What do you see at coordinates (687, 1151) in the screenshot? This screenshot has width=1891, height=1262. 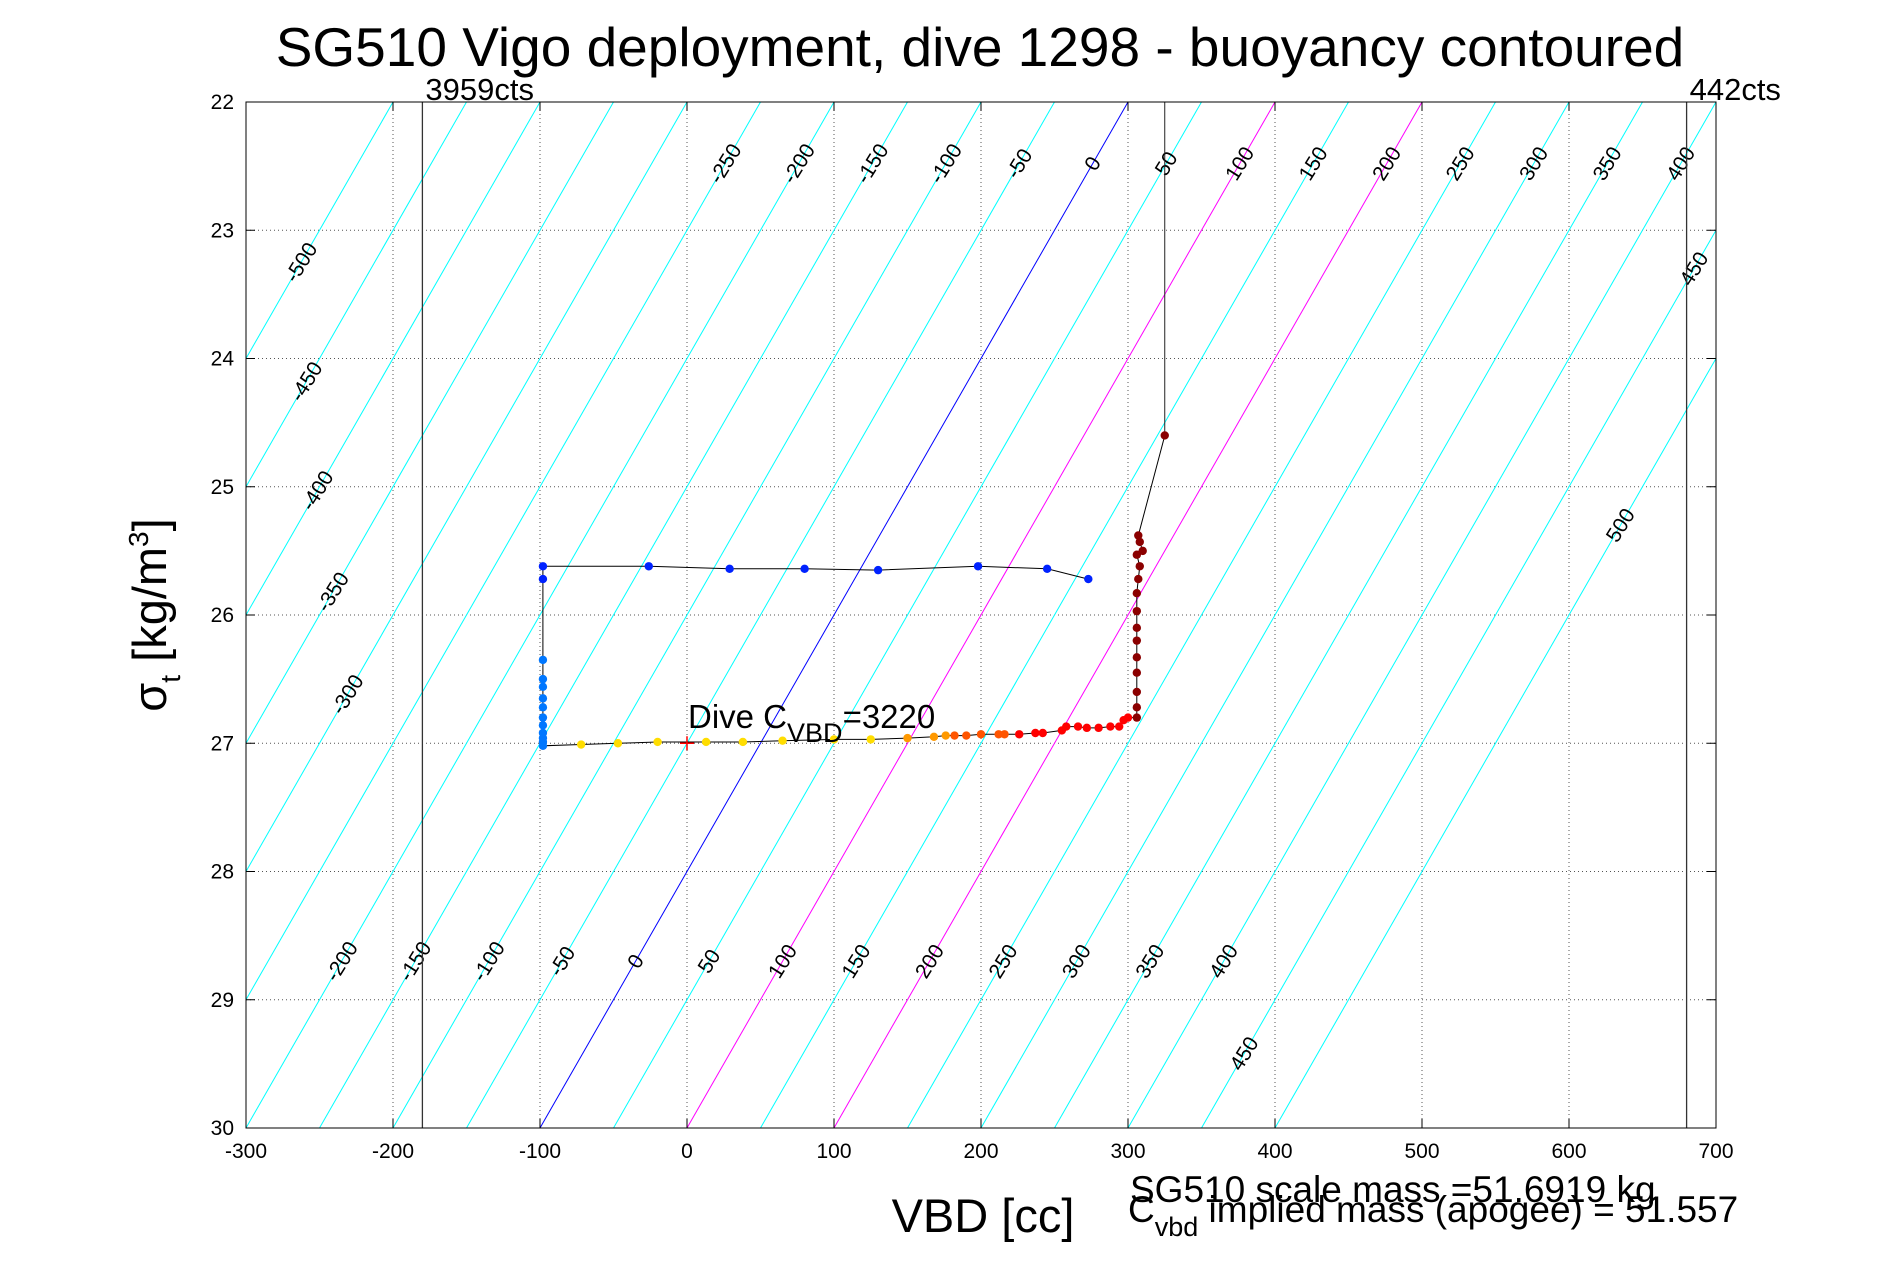 I see `x-tick-label: 0` at bounding box center [687, 1151].